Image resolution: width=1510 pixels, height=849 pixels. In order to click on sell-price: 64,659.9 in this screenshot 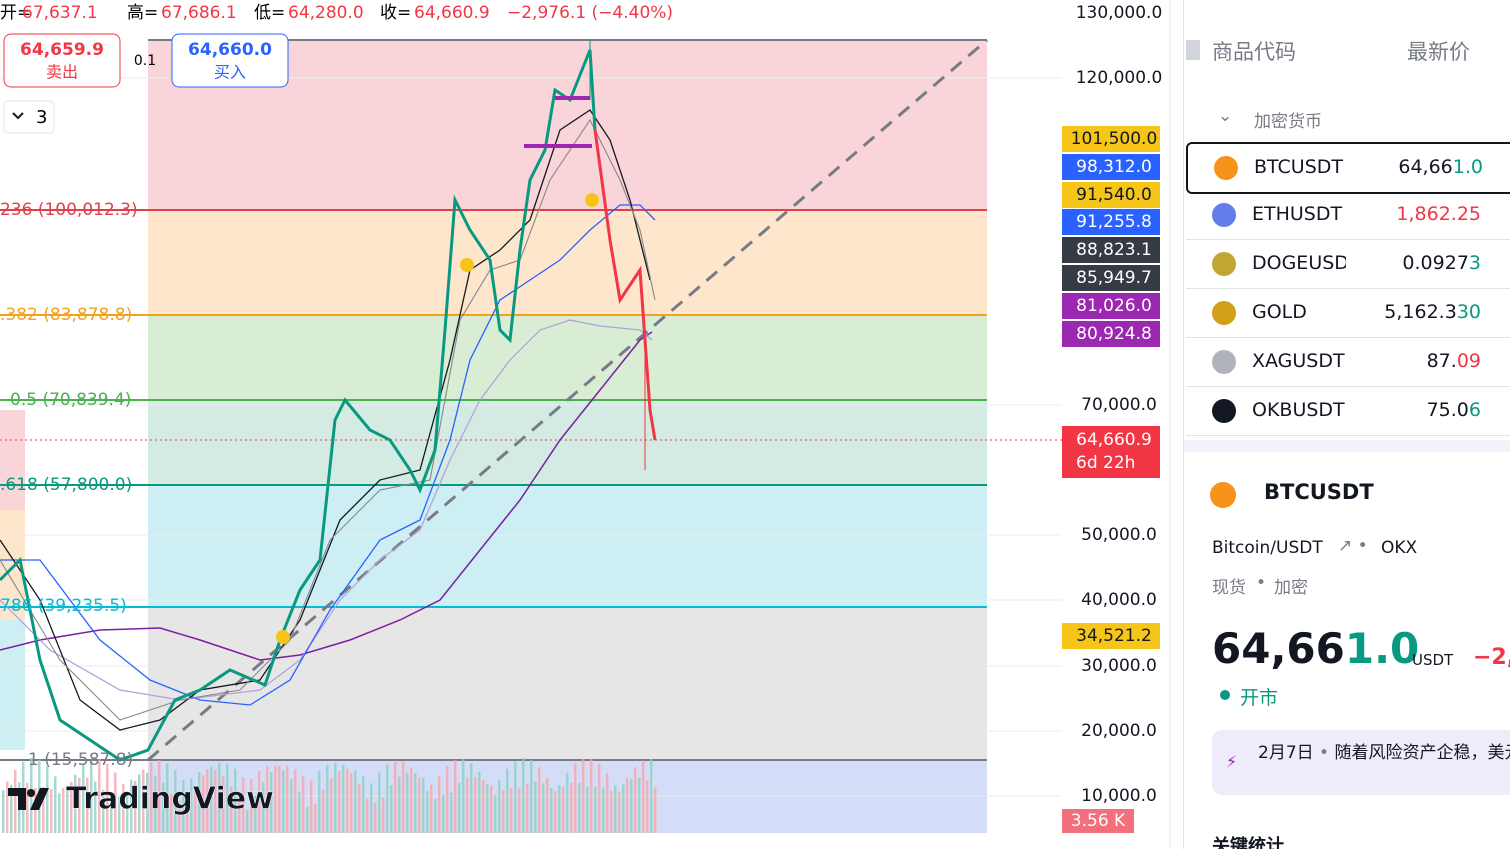, I will do `click(62, 50)`.